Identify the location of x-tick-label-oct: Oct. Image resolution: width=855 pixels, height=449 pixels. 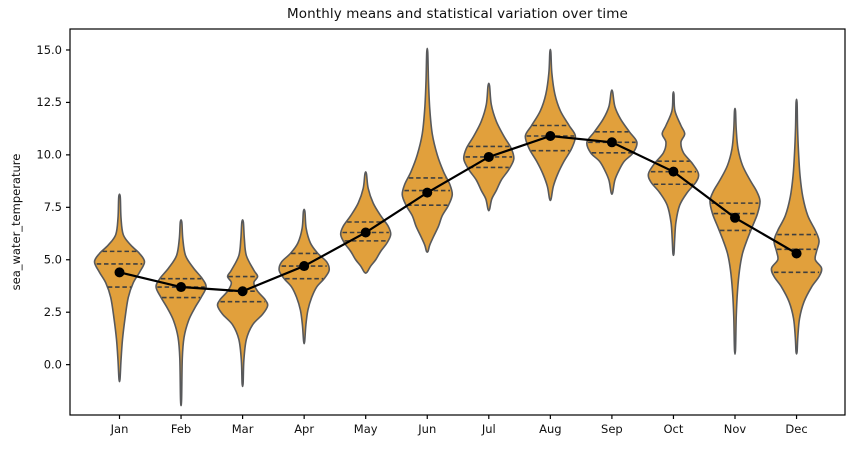
(674, 429).